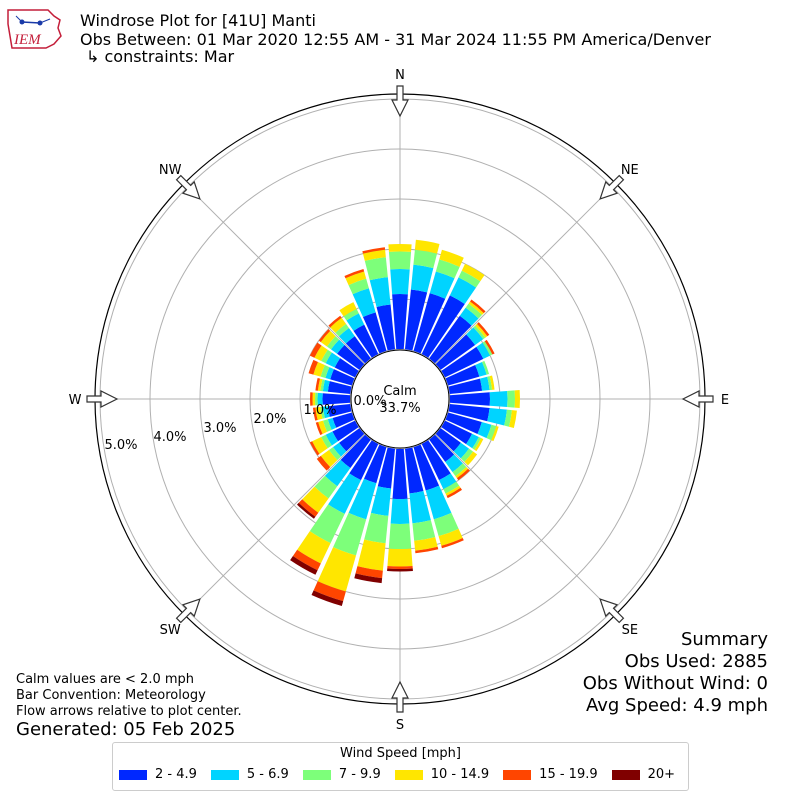 Image resolution: width=800 pixels, height=800 pixels. I want to click on direction-label: E, so click(725, 400).